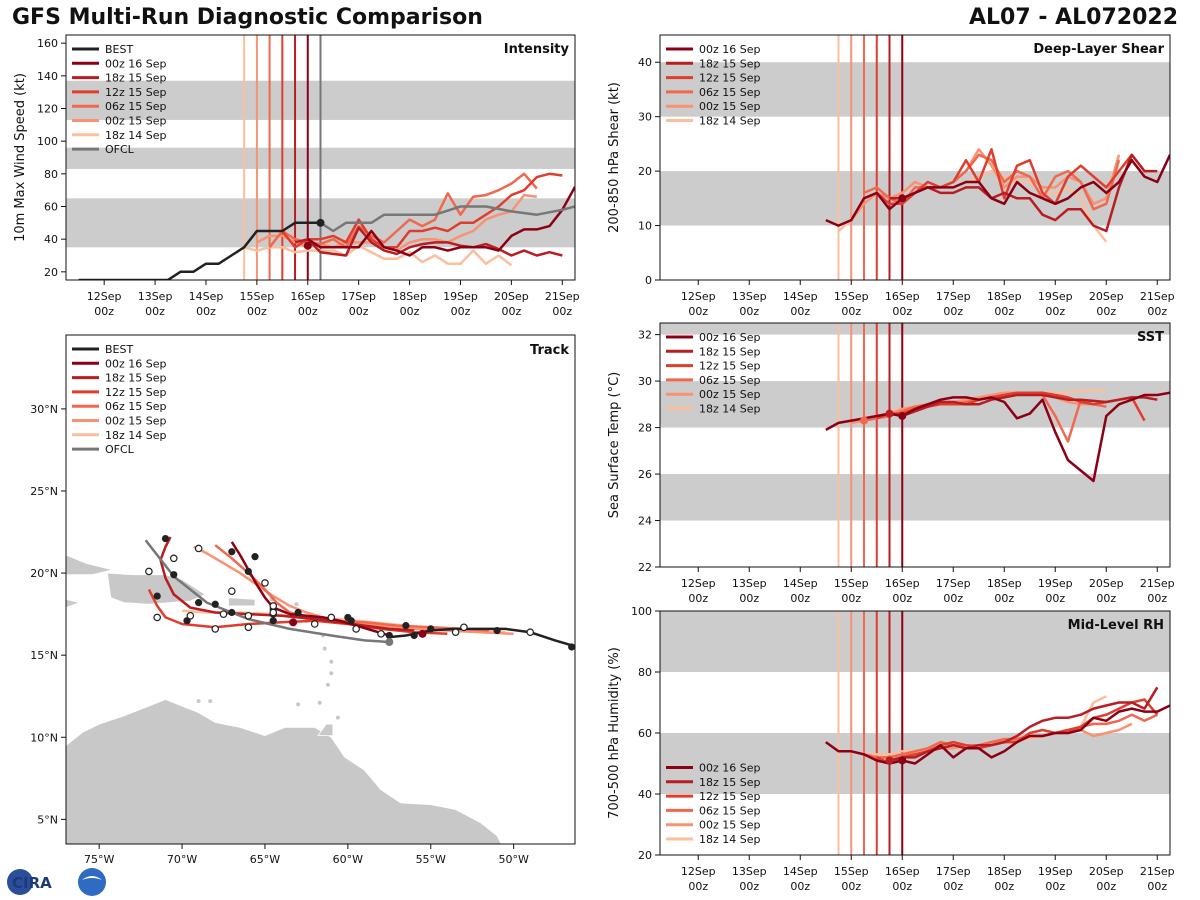  I want to click on intensity-series-00z-16-sep, so click(441, 221).